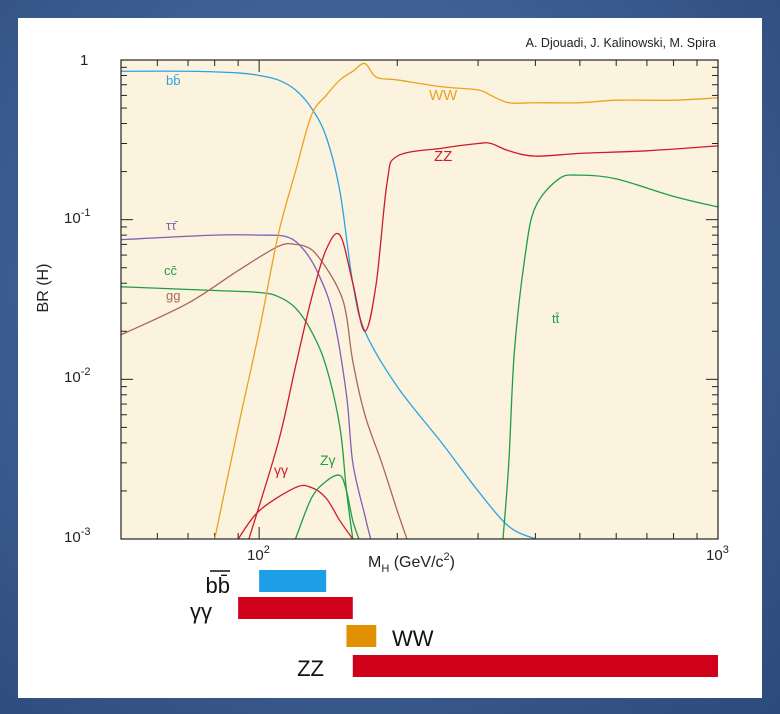  I want to click on label-cc: cc̄, so click(171, 270).